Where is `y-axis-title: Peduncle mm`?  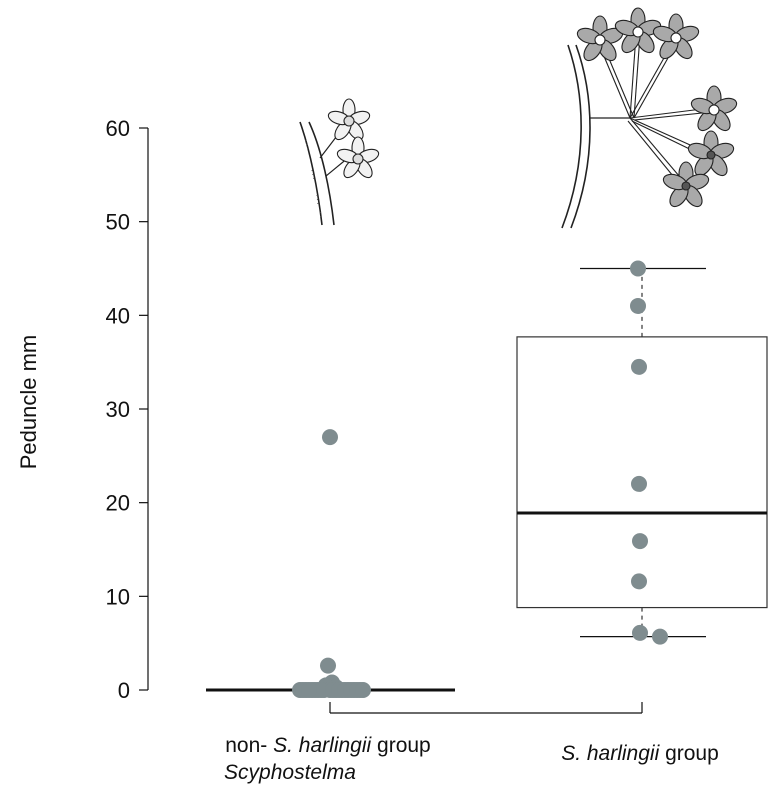 y-axis-title: Peduncle mm is located at coordinates (28, 402).